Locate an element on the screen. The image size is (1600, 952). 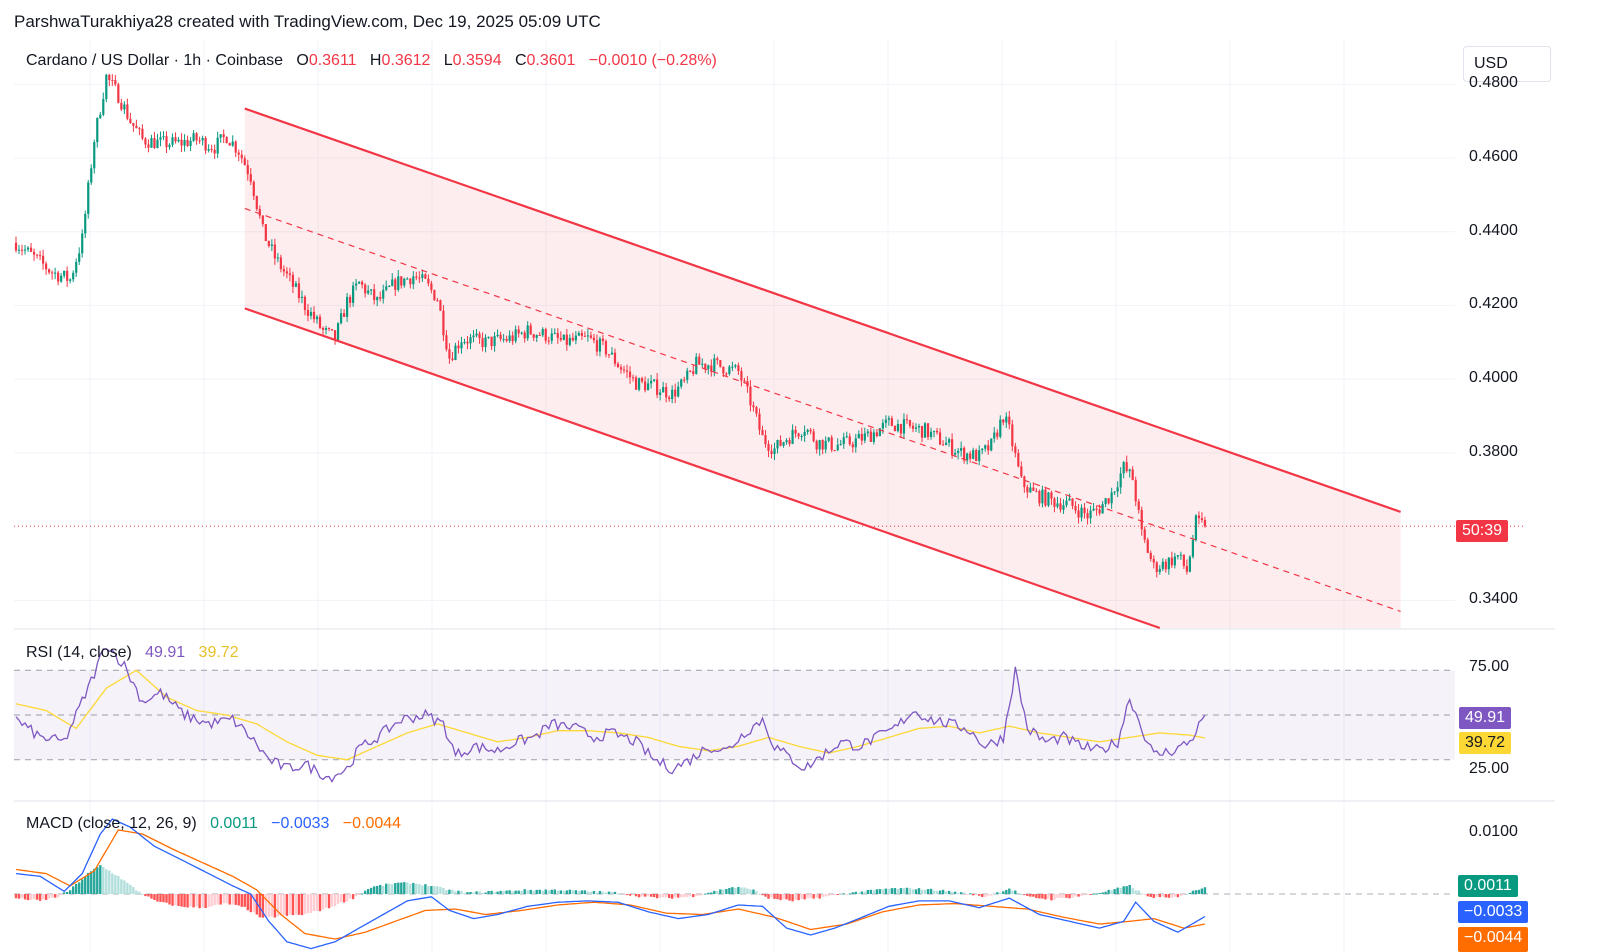
rsi-legend: RSI (14, close) 49.91 39.72 is located at coordinates (132, 653).